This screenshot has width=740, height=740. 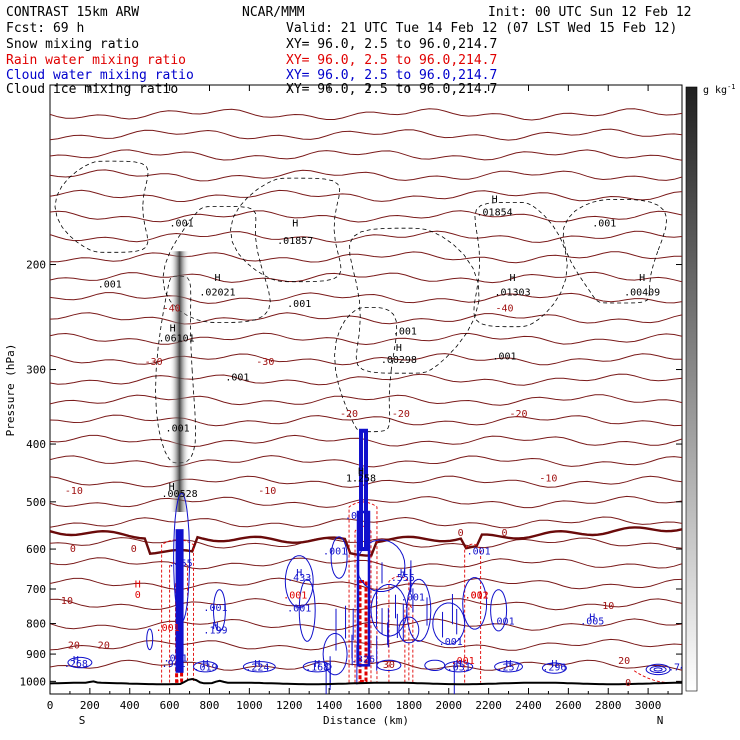 I want to click on rain-label: .012, so click(x=477, y=595).